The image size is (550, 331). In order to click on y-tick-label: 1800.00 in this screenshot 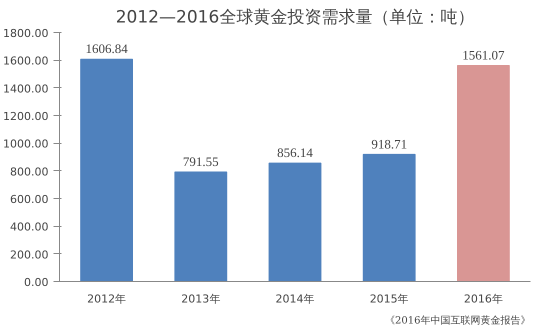, I will do `click(26, 33)`.